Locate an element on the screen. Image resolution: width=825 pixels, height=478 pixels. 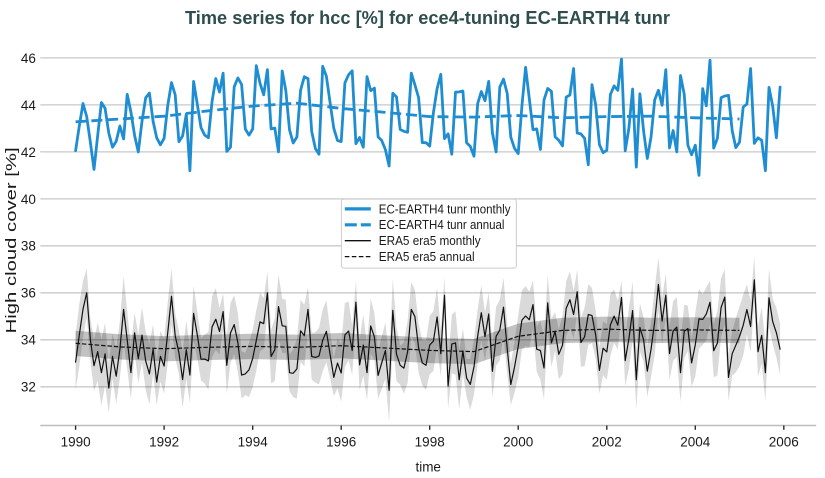
svg-text: 1998 is located at coordinates (430, 442).